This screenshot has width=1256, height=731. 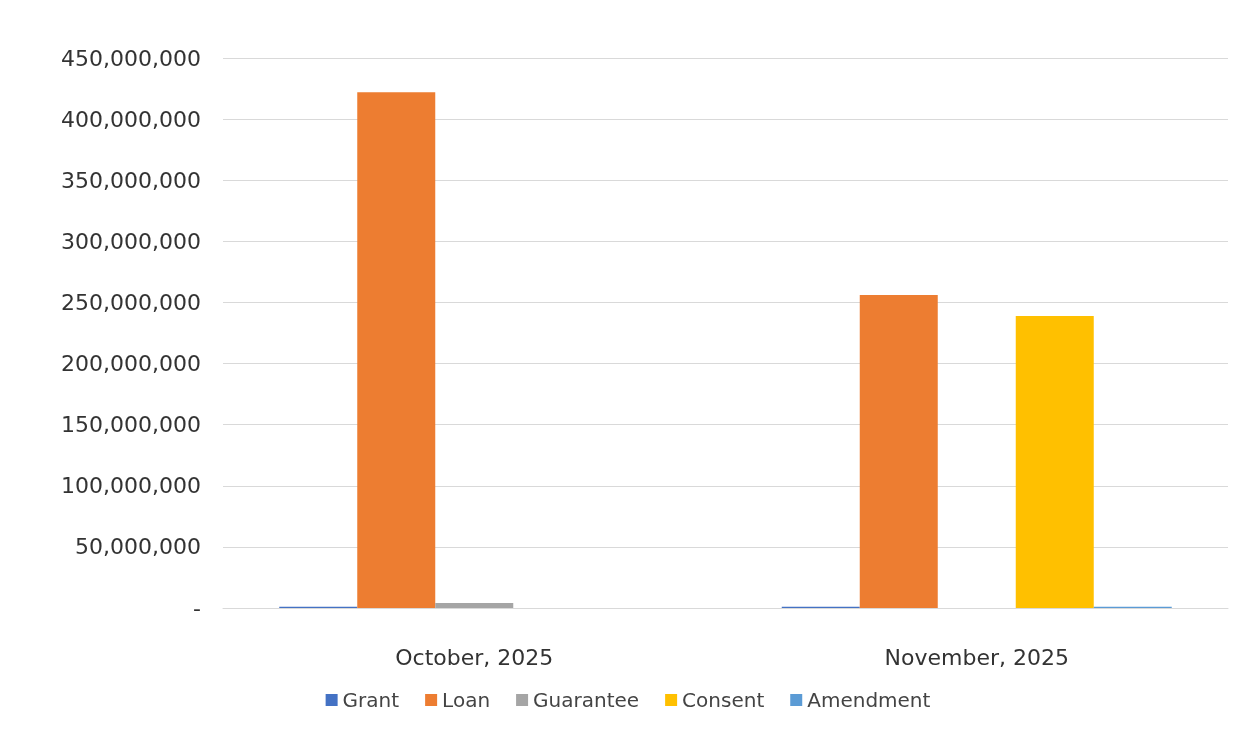 What do you see at coordinates (131, 241) in the screenshot?
I see `y-tick-label: 300,000,000` at bounding box center [131, 241].